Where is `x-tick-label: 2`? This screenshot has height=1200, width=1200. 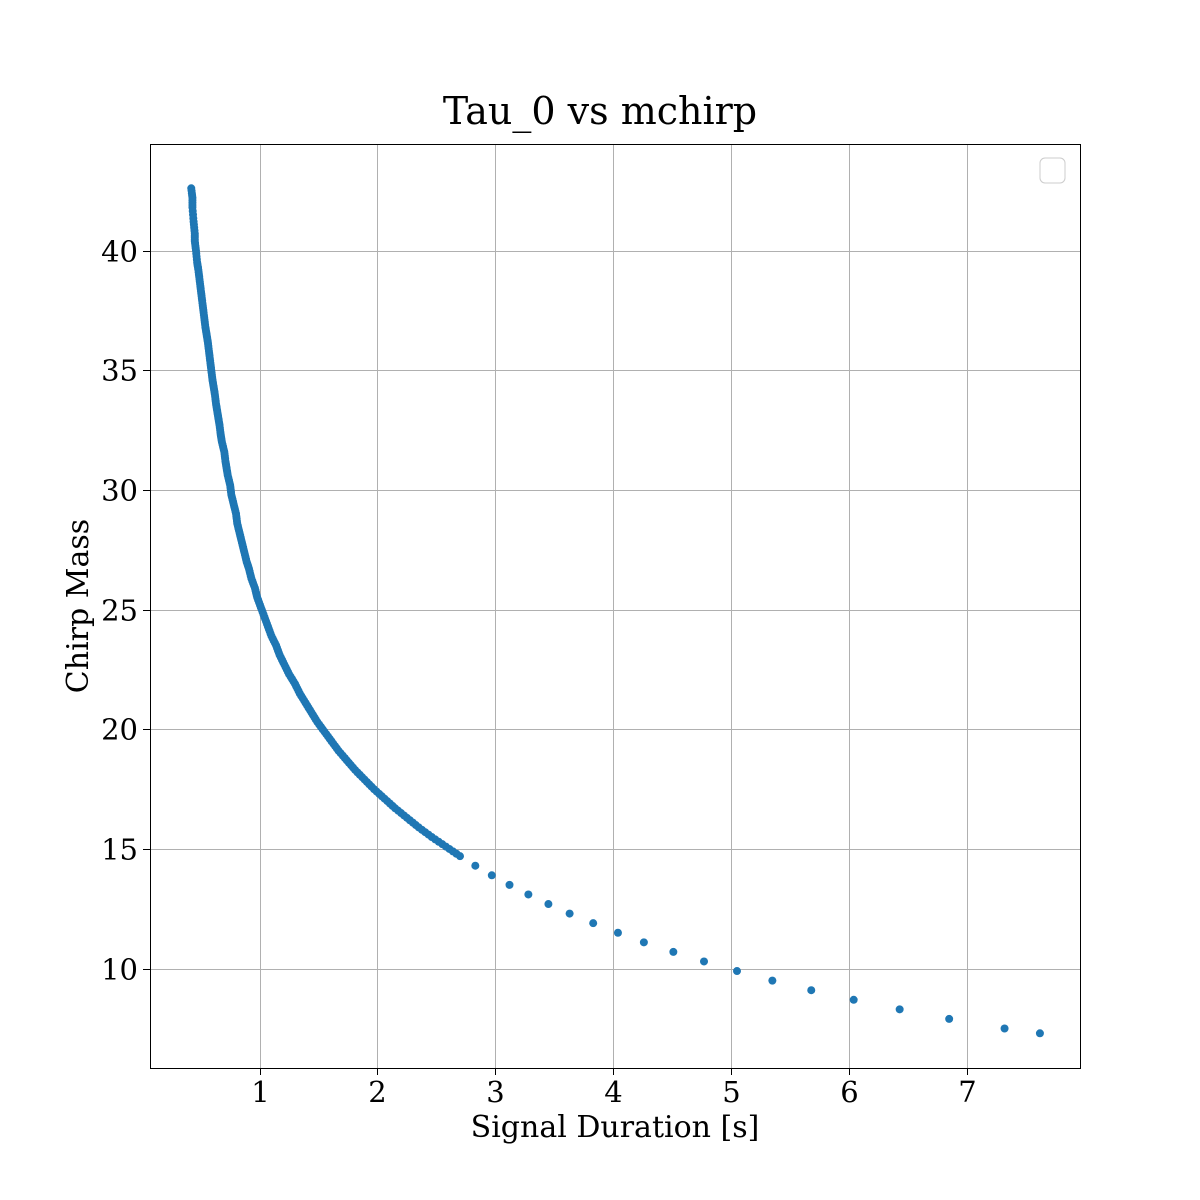
x-tick-label: 2 is located at coordinates (377, 1092).